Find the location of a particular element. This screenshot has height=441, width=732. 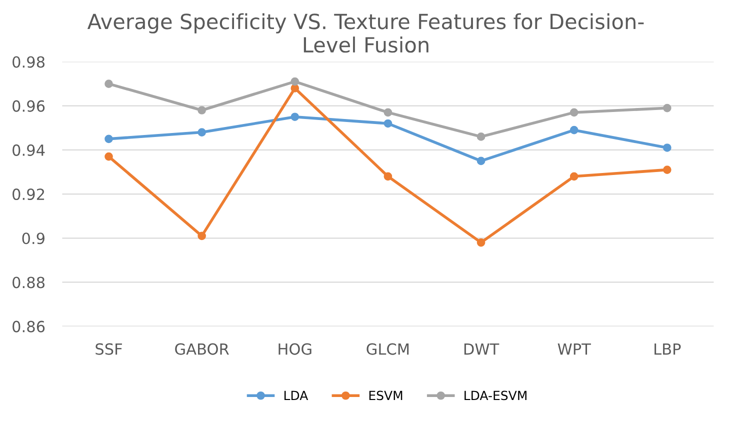

y-tick-label: 0.88 is located at coordinates (28, 282).